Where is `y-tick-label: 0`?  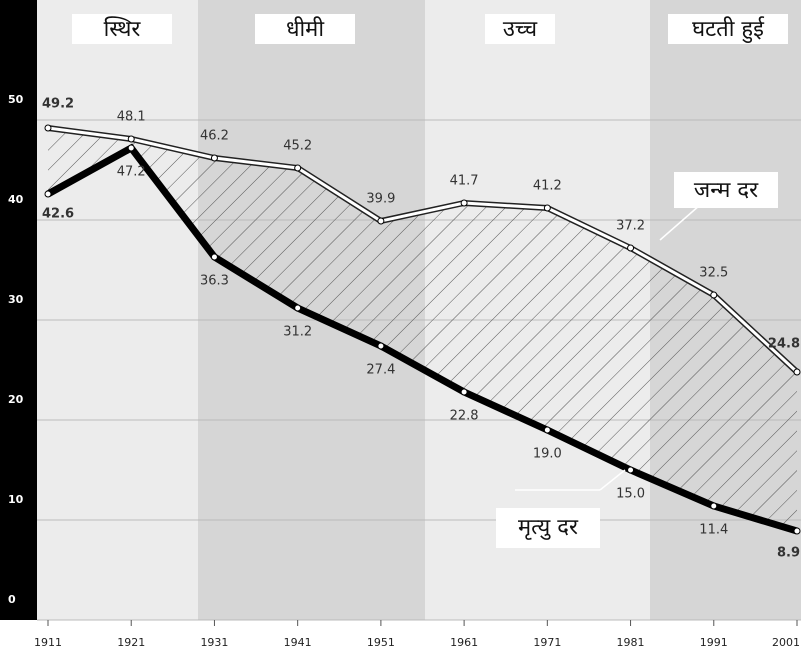
y-tick-label: 0 is located at coordinates (12, 599).